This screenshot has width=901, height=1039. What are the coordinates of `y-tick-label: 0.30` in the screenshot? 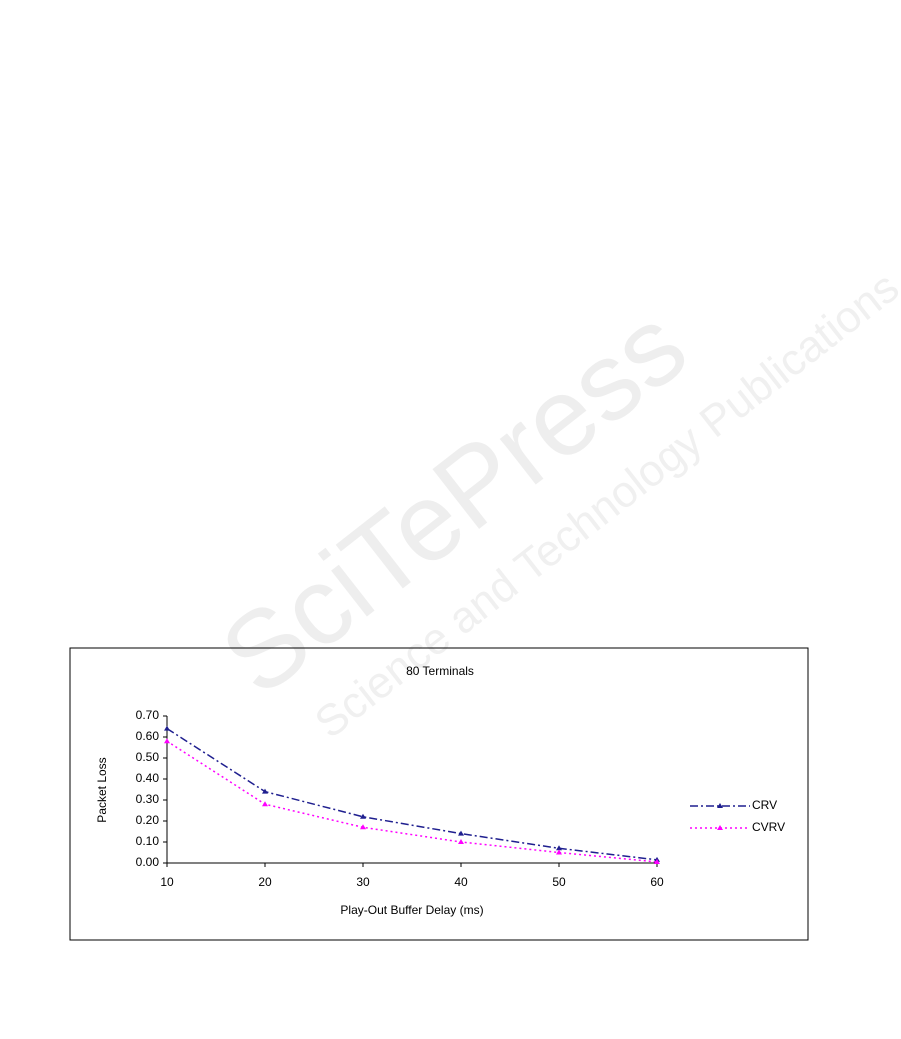 It's located at (148, 799).